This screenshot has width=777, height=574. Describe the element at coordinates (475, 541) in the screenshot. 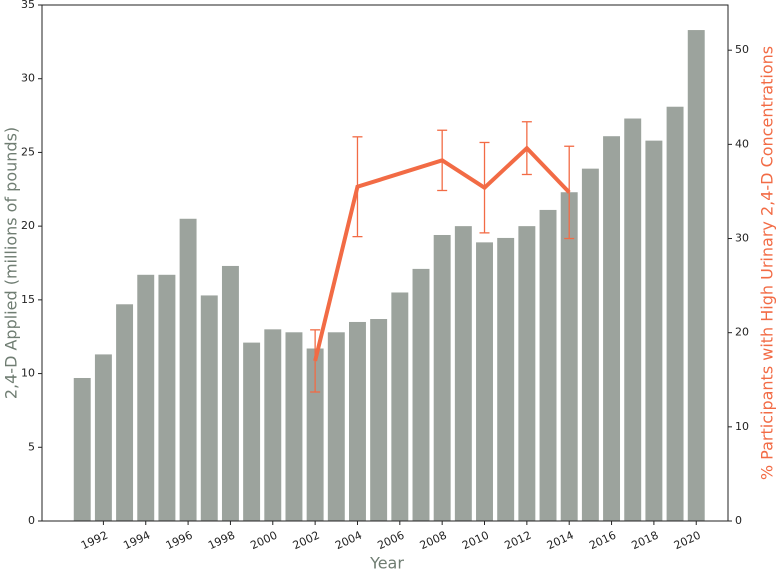

I see `x-tick-label: 2010` at that location.